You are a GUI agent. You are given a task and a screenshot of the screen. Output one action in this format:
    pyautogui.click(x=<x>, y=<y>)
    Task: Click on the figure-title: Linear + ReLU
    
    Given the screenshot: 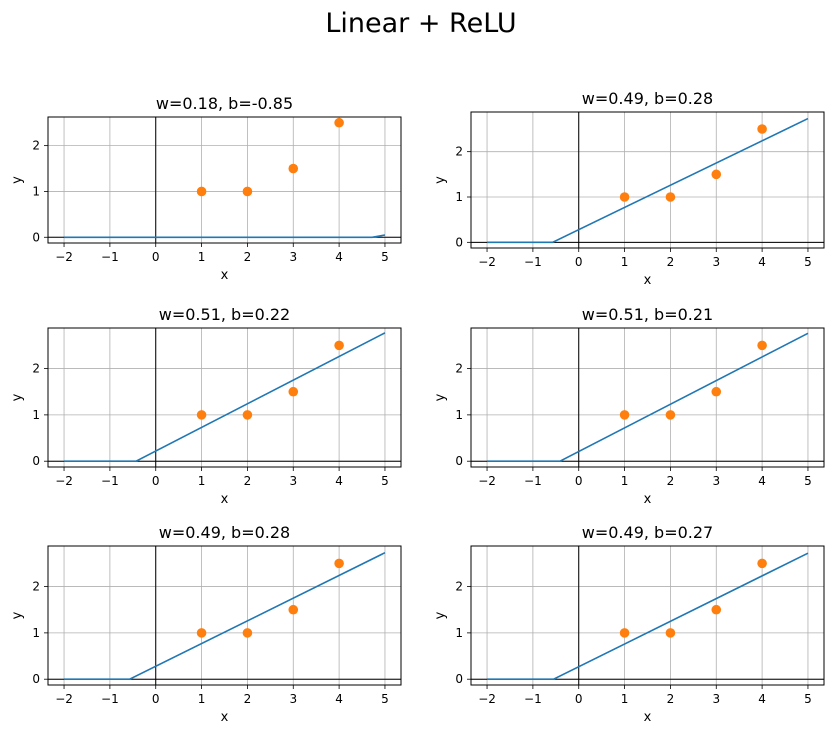 What is the action you would take?
    pyautogui.click(x=420, y=23)
    